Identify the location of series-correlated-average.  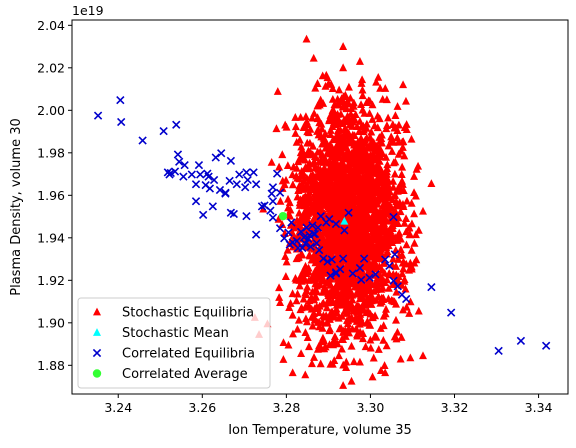
(283, 216).